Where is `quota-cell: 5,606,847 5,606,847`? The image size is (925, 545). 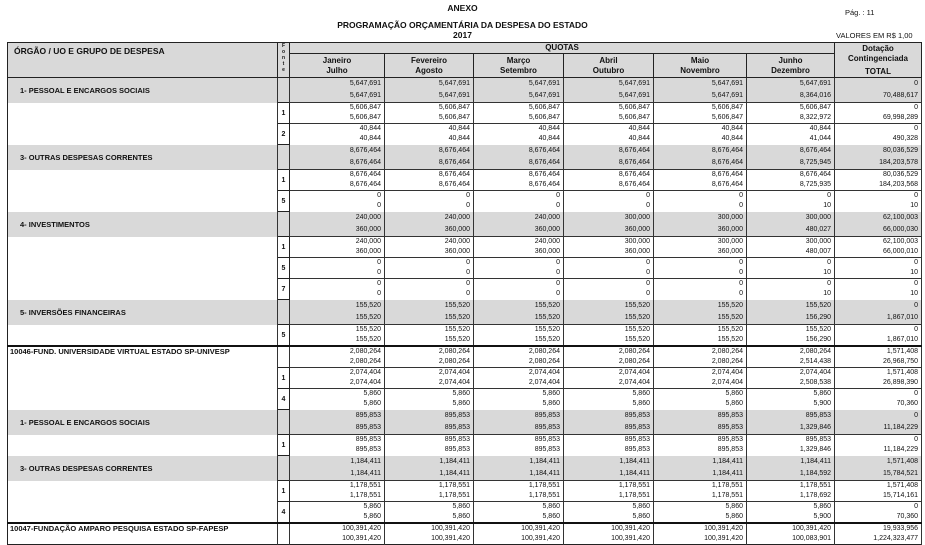
quota-cell: 5,606,847 5,606,847 is located at coordinates (518, 113).